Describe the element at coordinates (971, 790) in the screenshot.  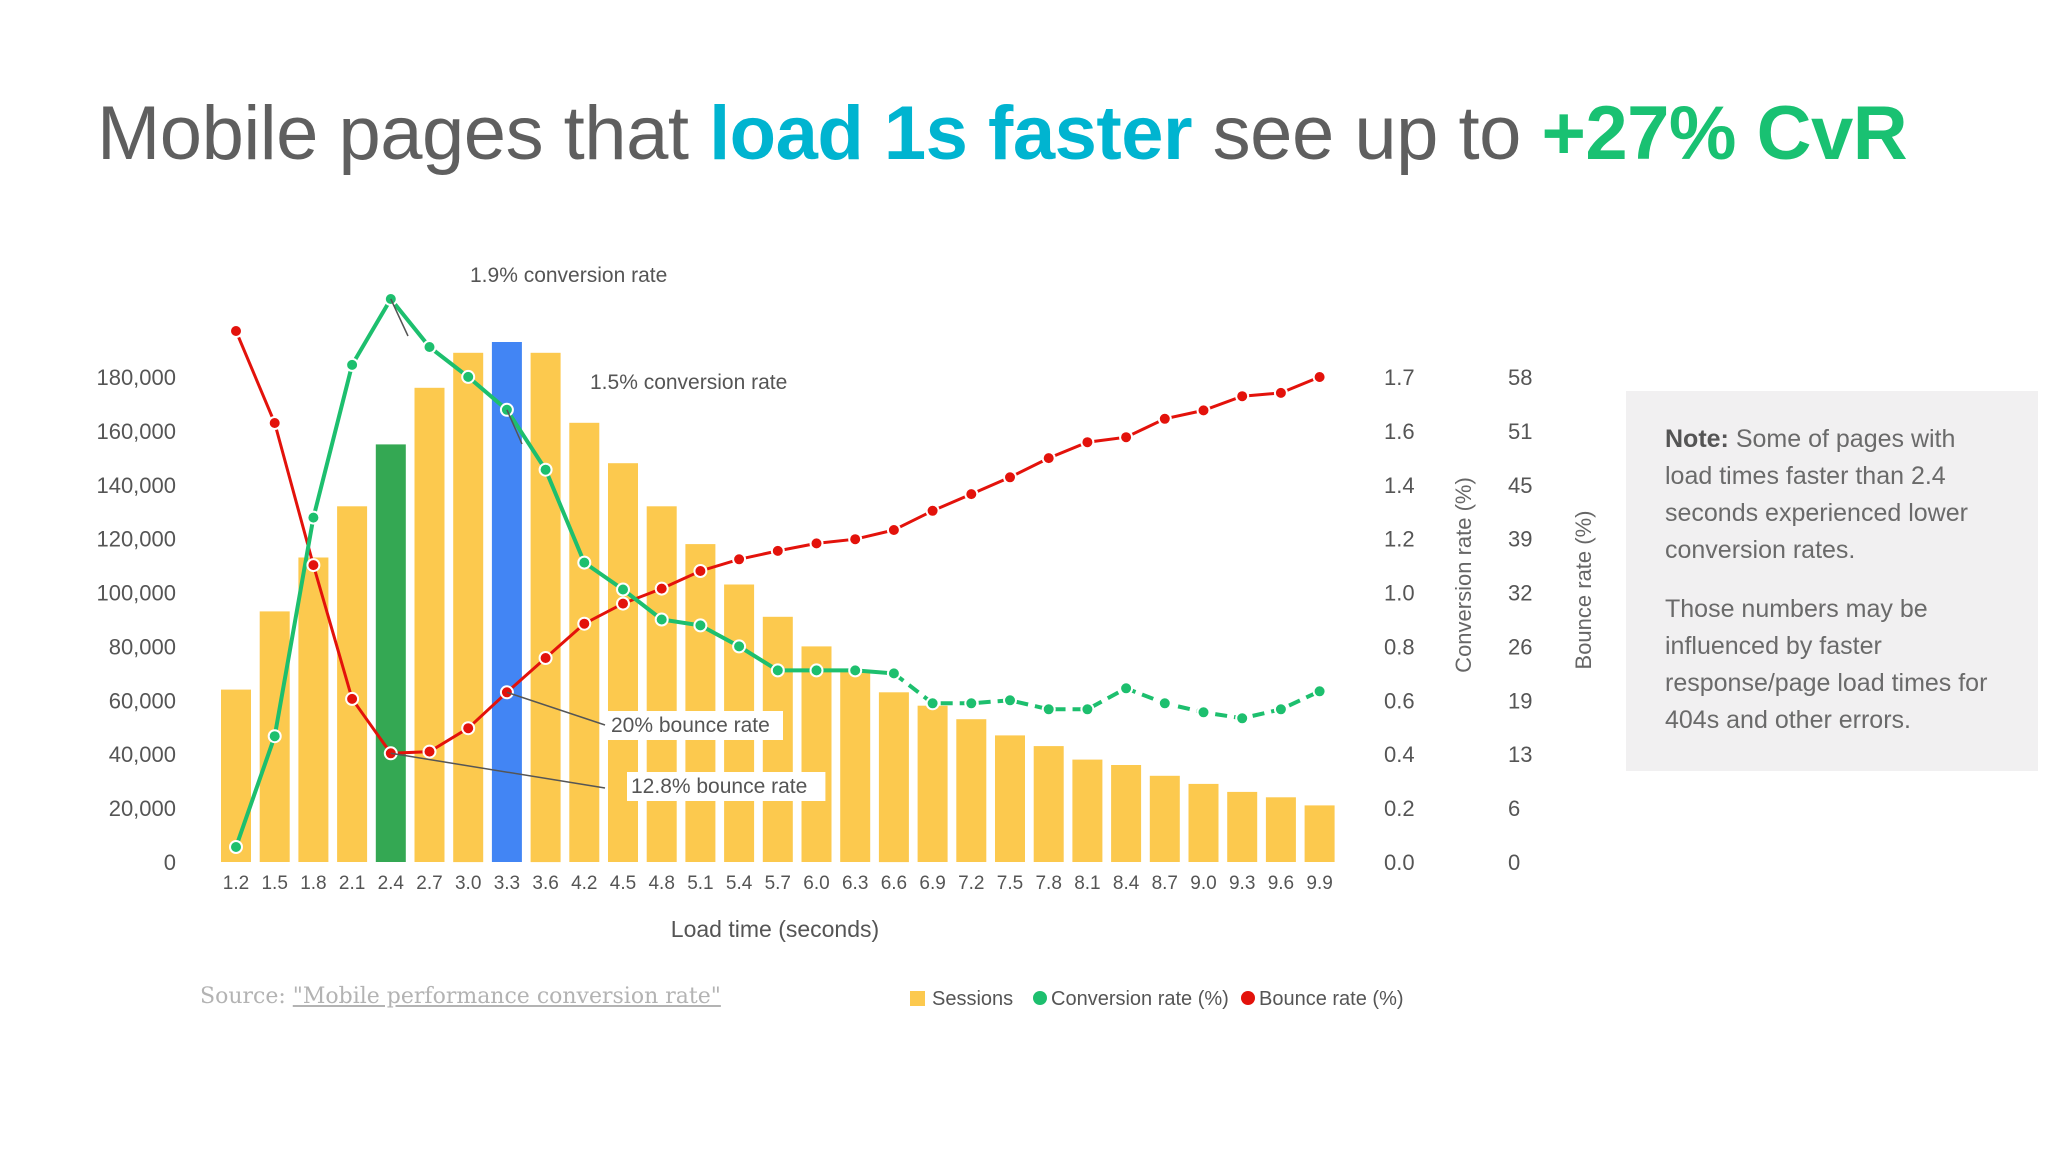
I see `bar-7.2` at that location.